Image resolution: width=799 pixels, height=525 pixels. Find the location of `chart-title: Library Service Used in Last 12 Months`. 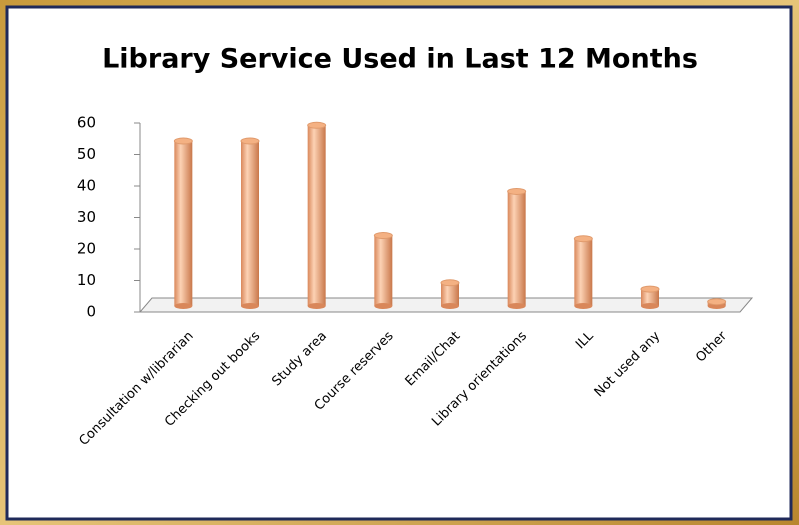

chart-title: Library Service Used in Last 12 Months is located at coordinates (400, 59).